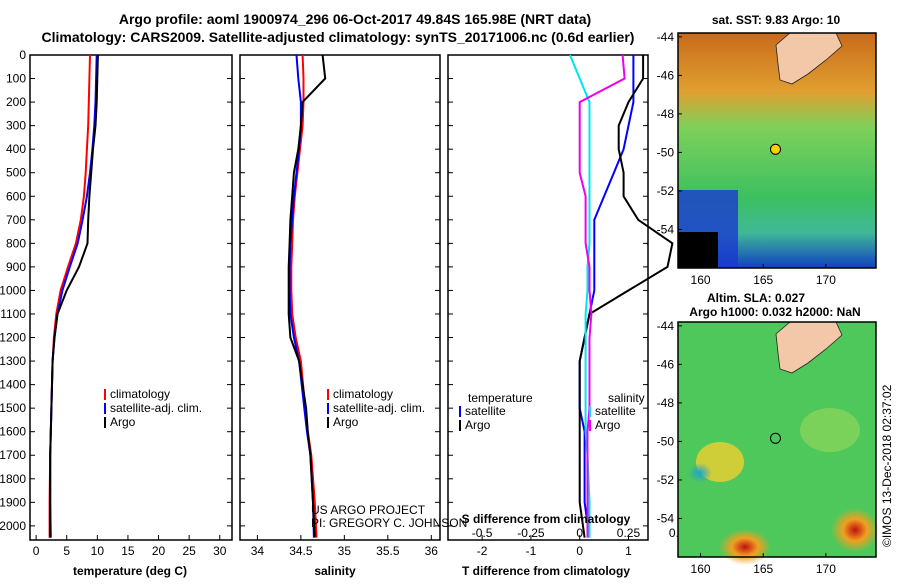 The width and height of the screenshot is (900, 585). Describe the element at coordinates (16, 102) in the screenshot. I see `depth-tick-label: 200` at that location.